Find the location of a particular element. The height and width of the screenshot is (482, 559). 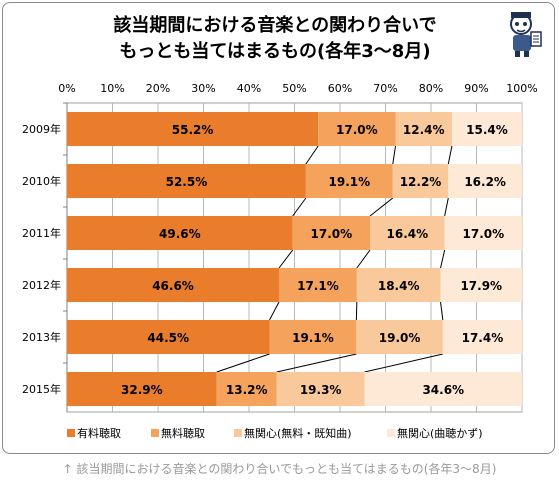

x-tick-label: 30% is located at coordinates (203, 88).